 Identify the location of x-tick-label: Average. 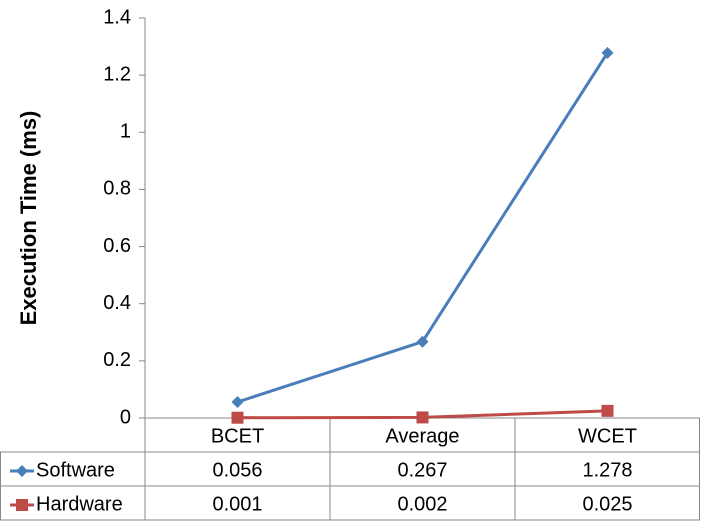
(422, 436).